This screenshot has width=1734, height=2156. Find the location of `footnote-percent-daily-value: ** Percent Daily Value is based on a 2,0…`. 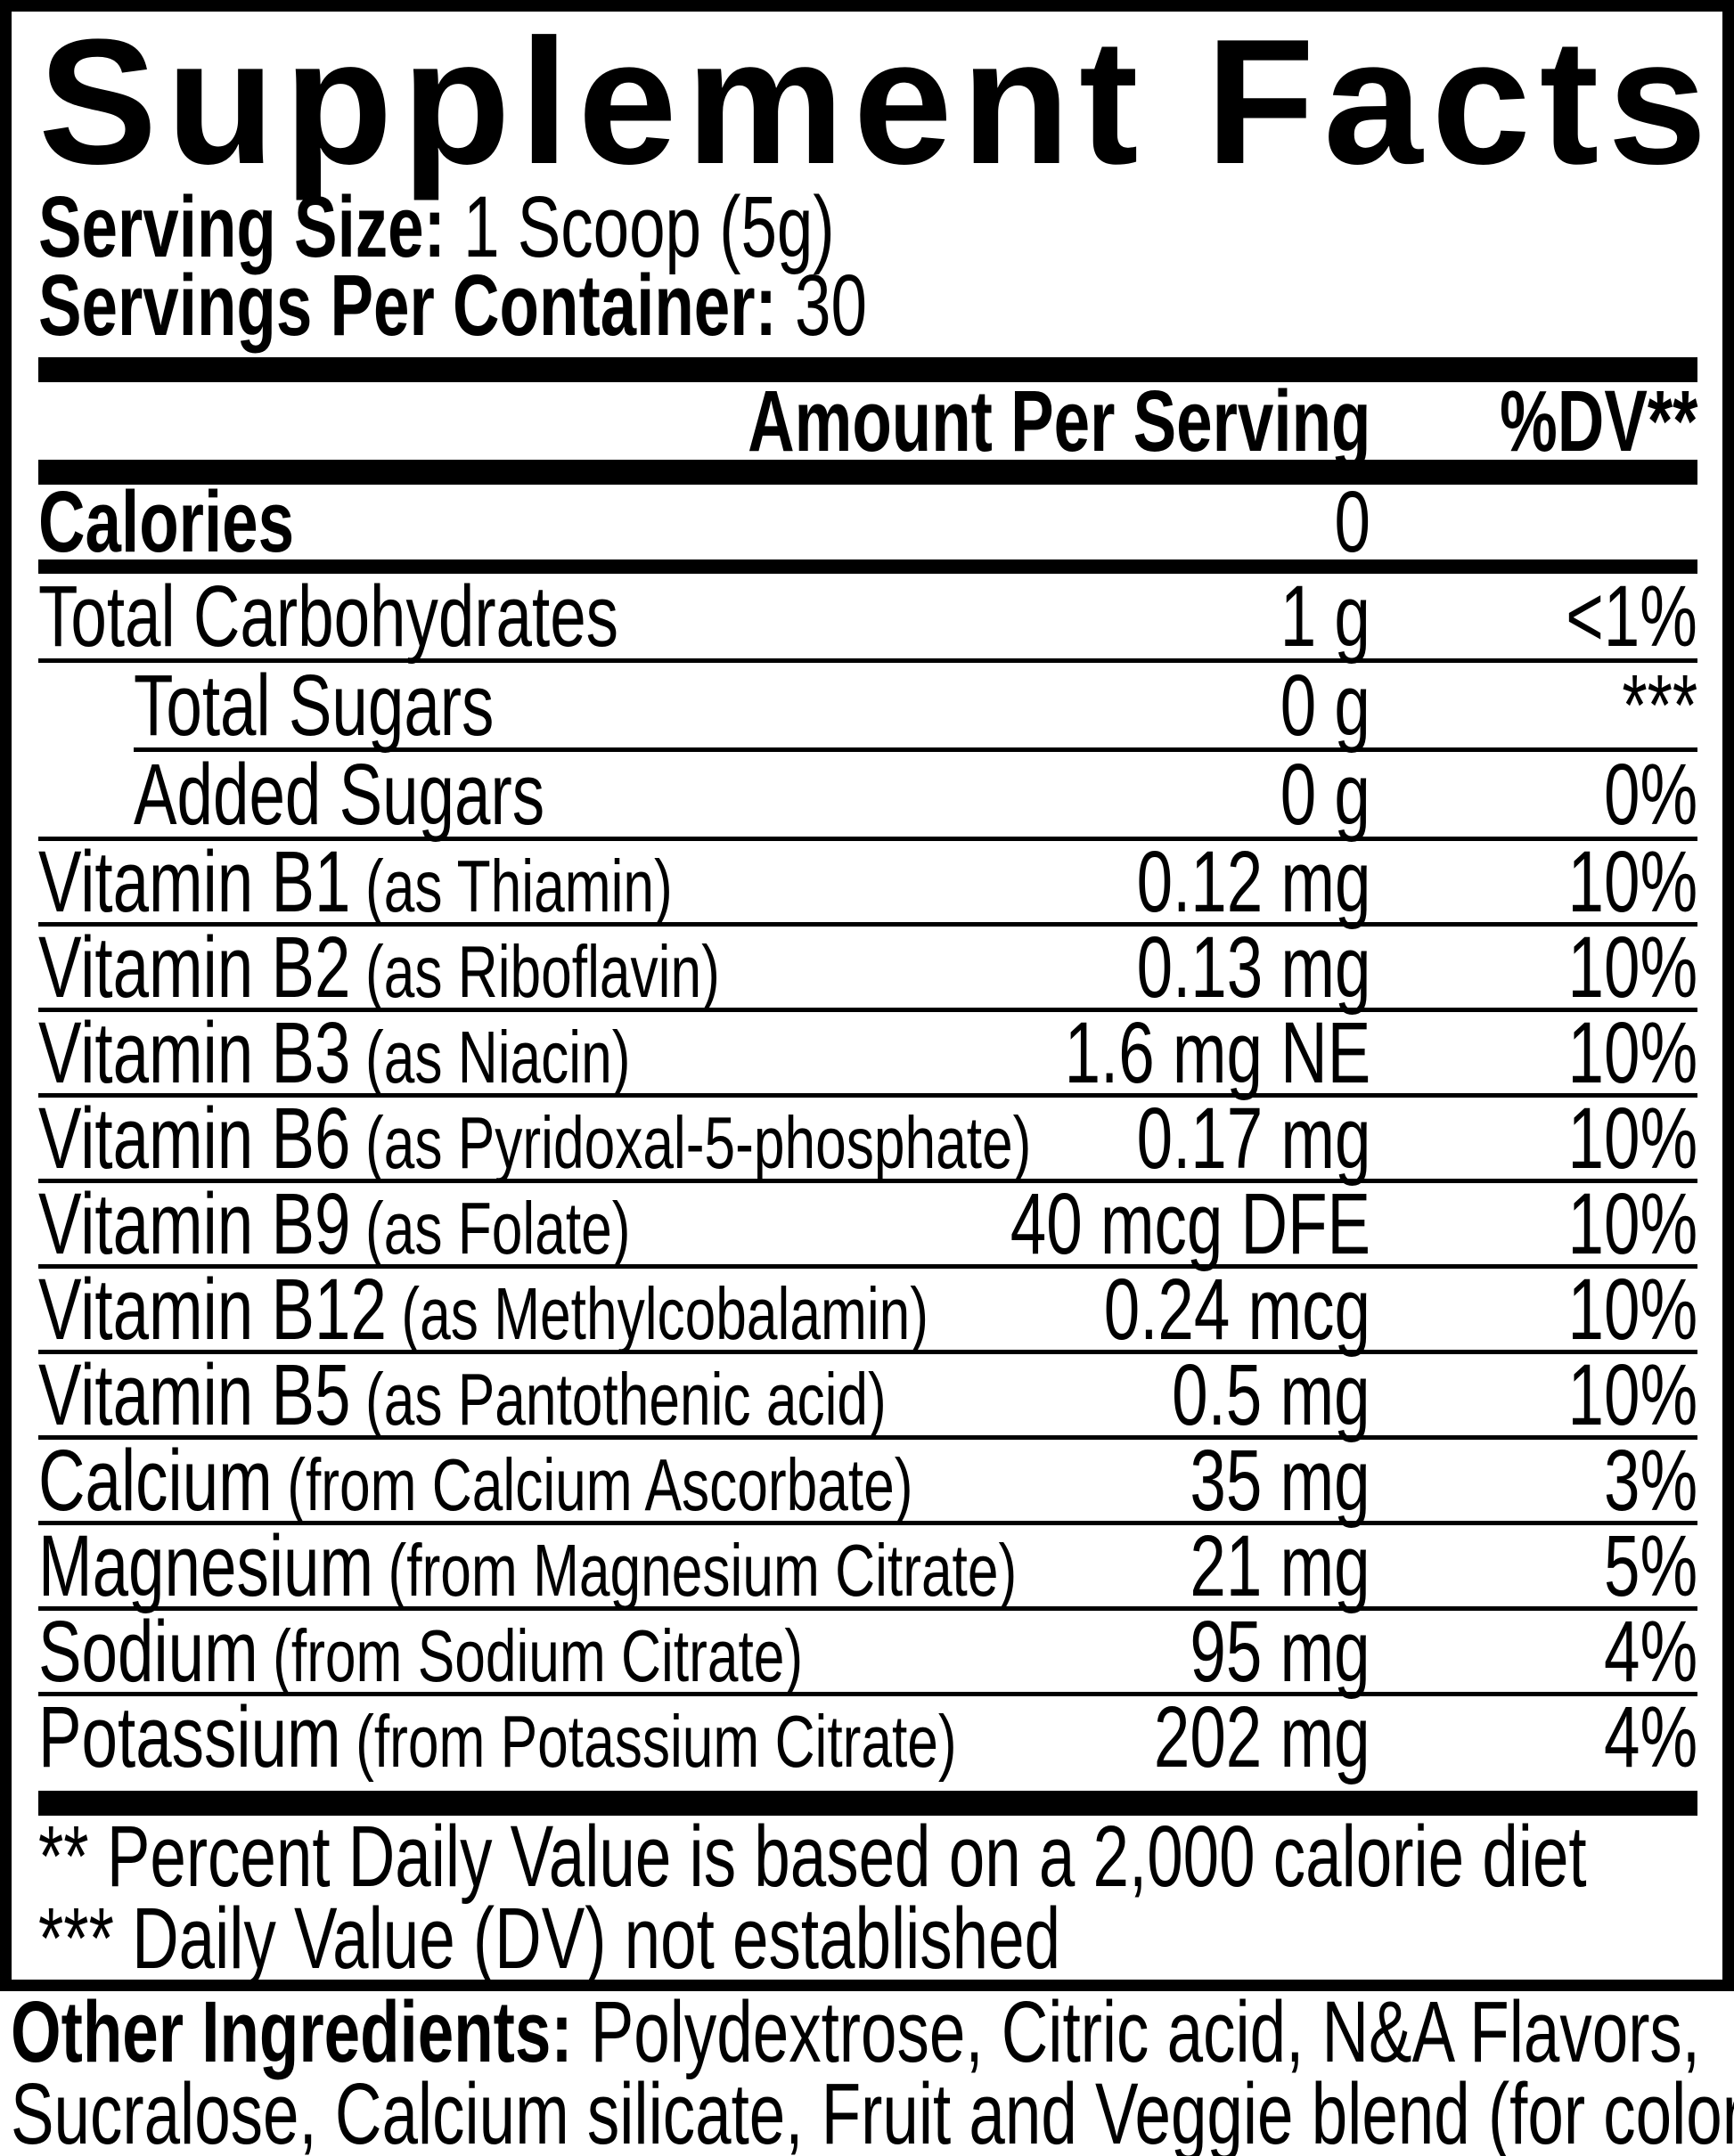

footnote-percent-daily-value: ** Percent Daily Value is based on a 2,0… is located at coordinates (812, 1856).